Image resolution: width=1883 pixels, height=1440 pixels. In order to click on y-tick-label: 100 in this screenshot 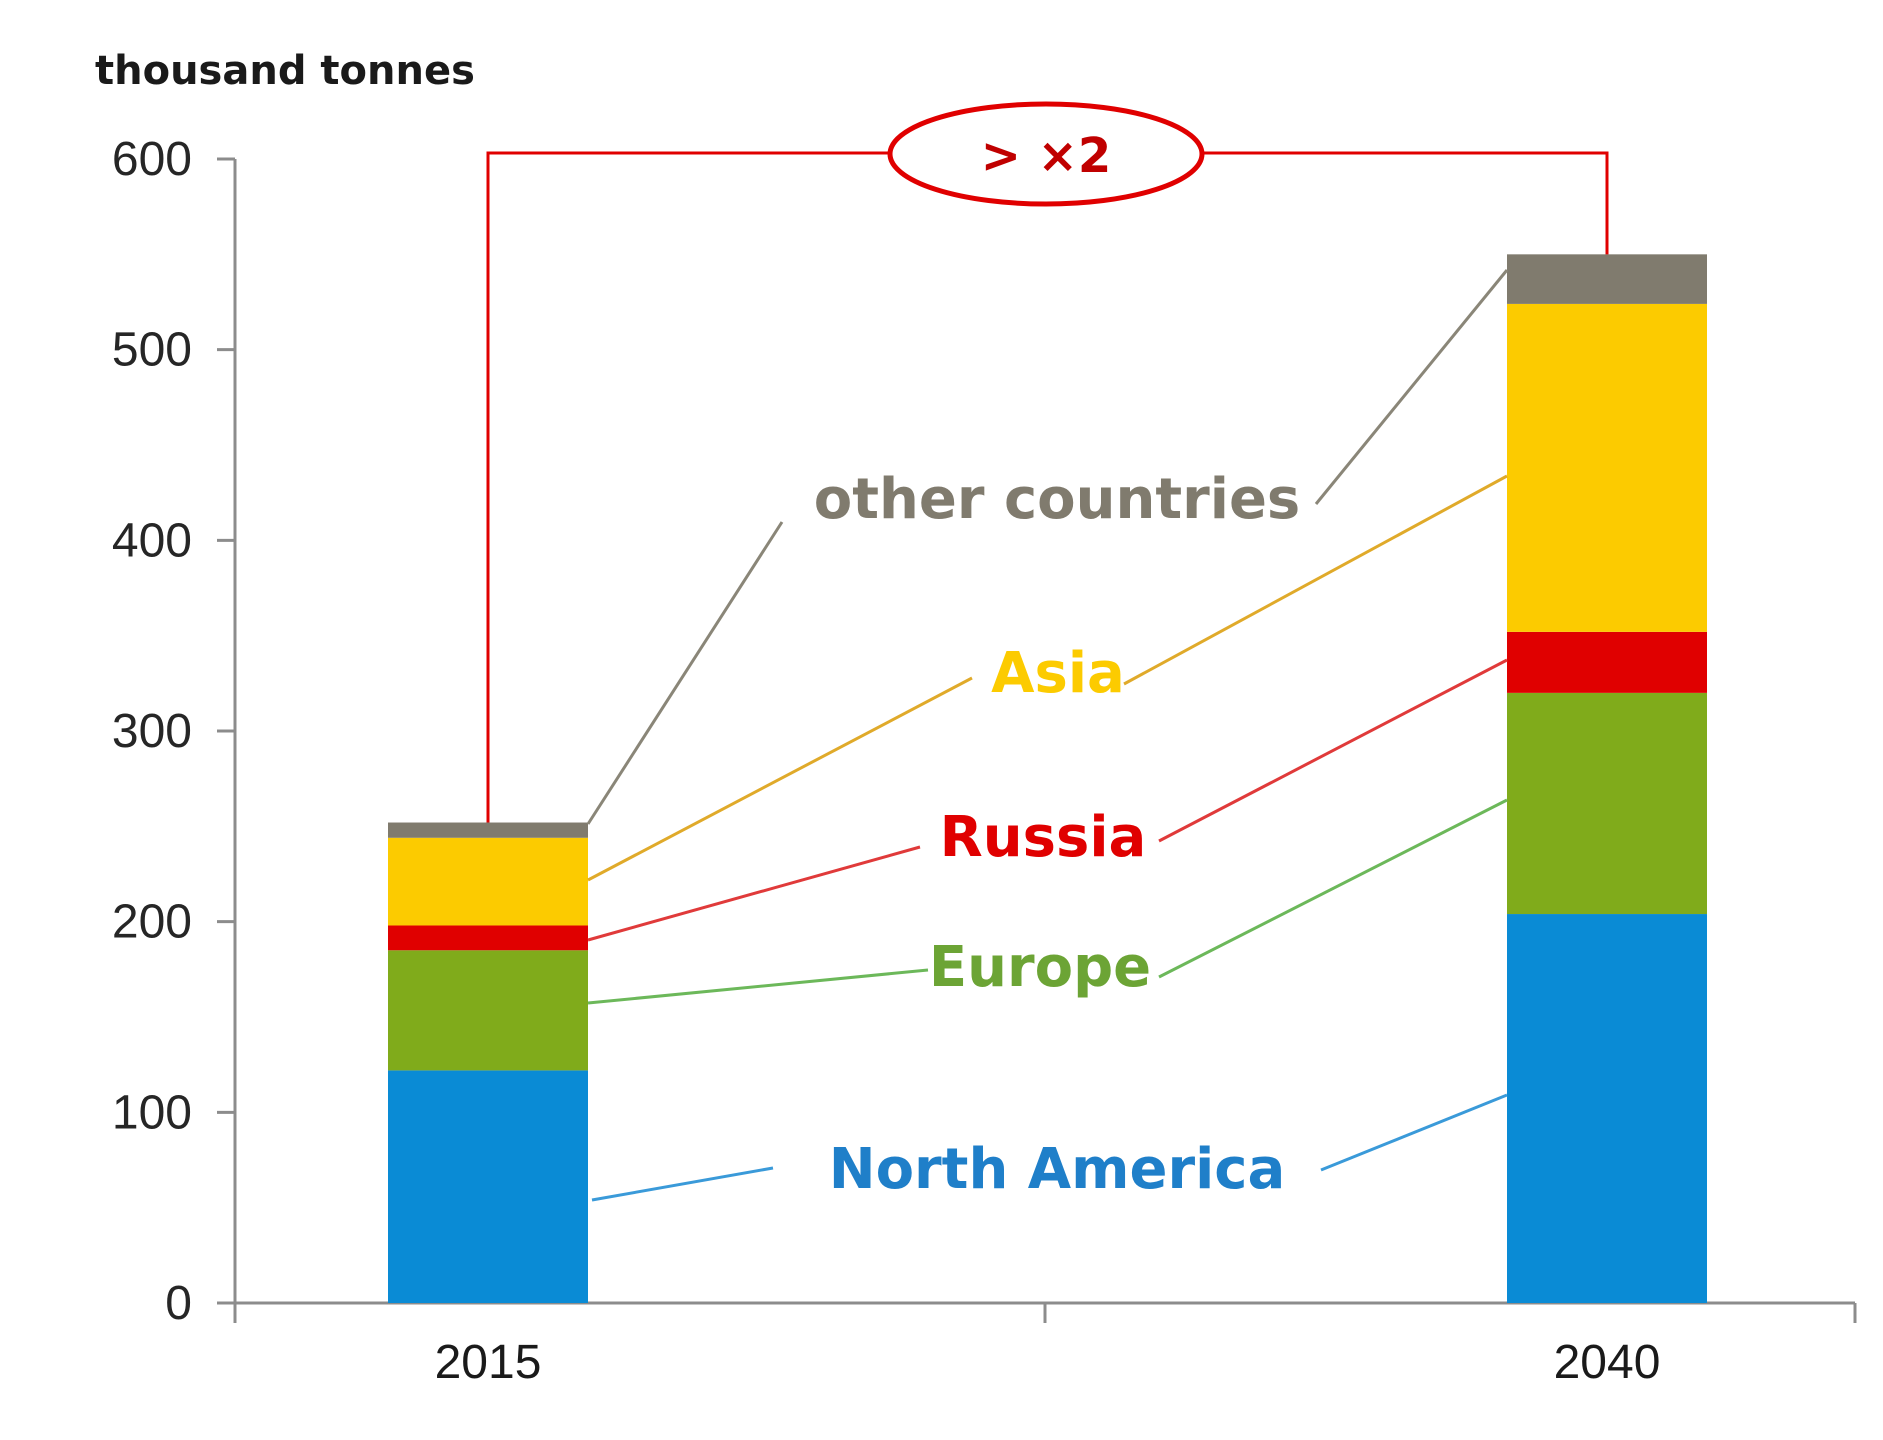, I will do `click(152, 1112)`.